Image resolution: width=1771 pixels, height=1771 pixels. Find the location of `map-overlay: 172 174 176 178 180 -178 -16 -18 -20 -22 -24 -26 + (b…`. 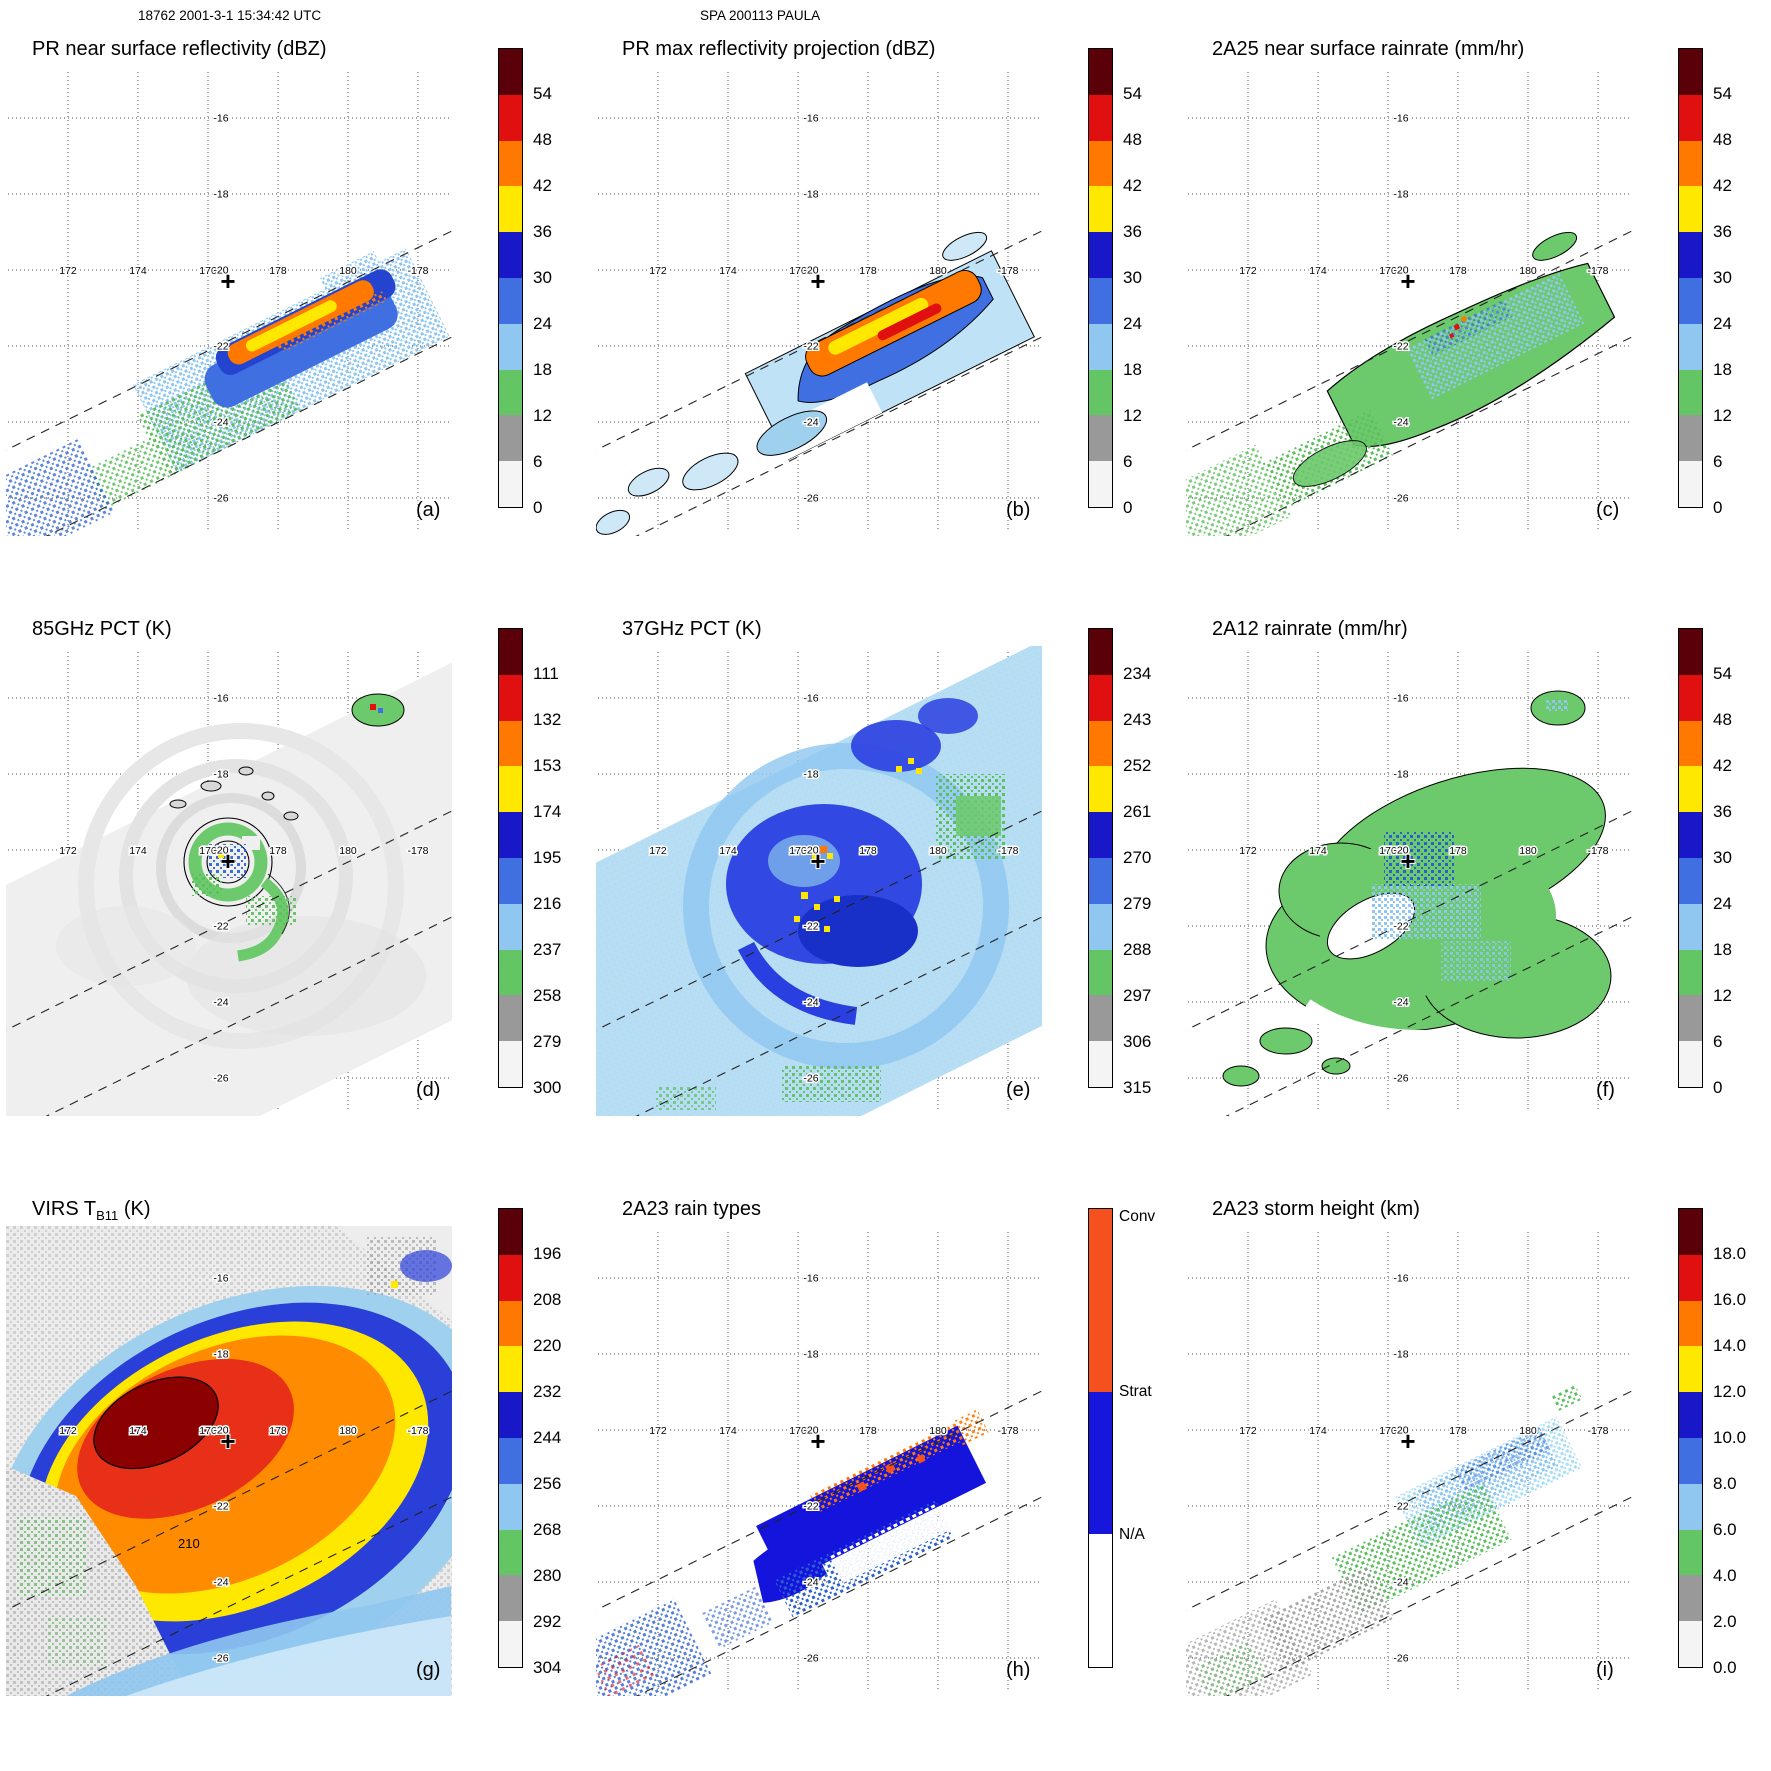

map-overlay: 172 174 176 178 180 -178 -16 -18 -20 -22 -24 -26 + (b… is located at coordinates (819, 323).